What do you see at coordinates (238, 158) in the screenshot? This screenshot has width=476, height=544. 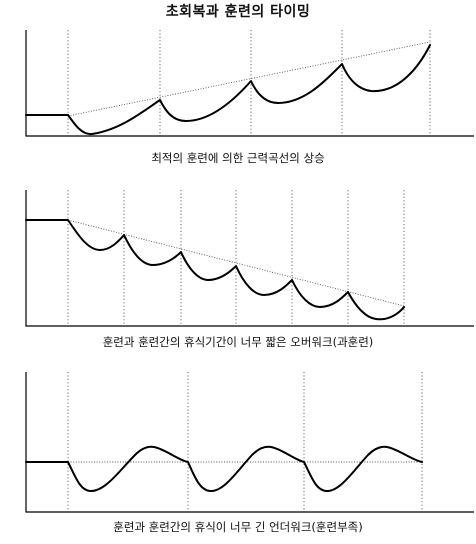 I see `caption-optimal: 최적의 훈련에 의한 근력곡선의 상승` at bounding box center [238, 158].